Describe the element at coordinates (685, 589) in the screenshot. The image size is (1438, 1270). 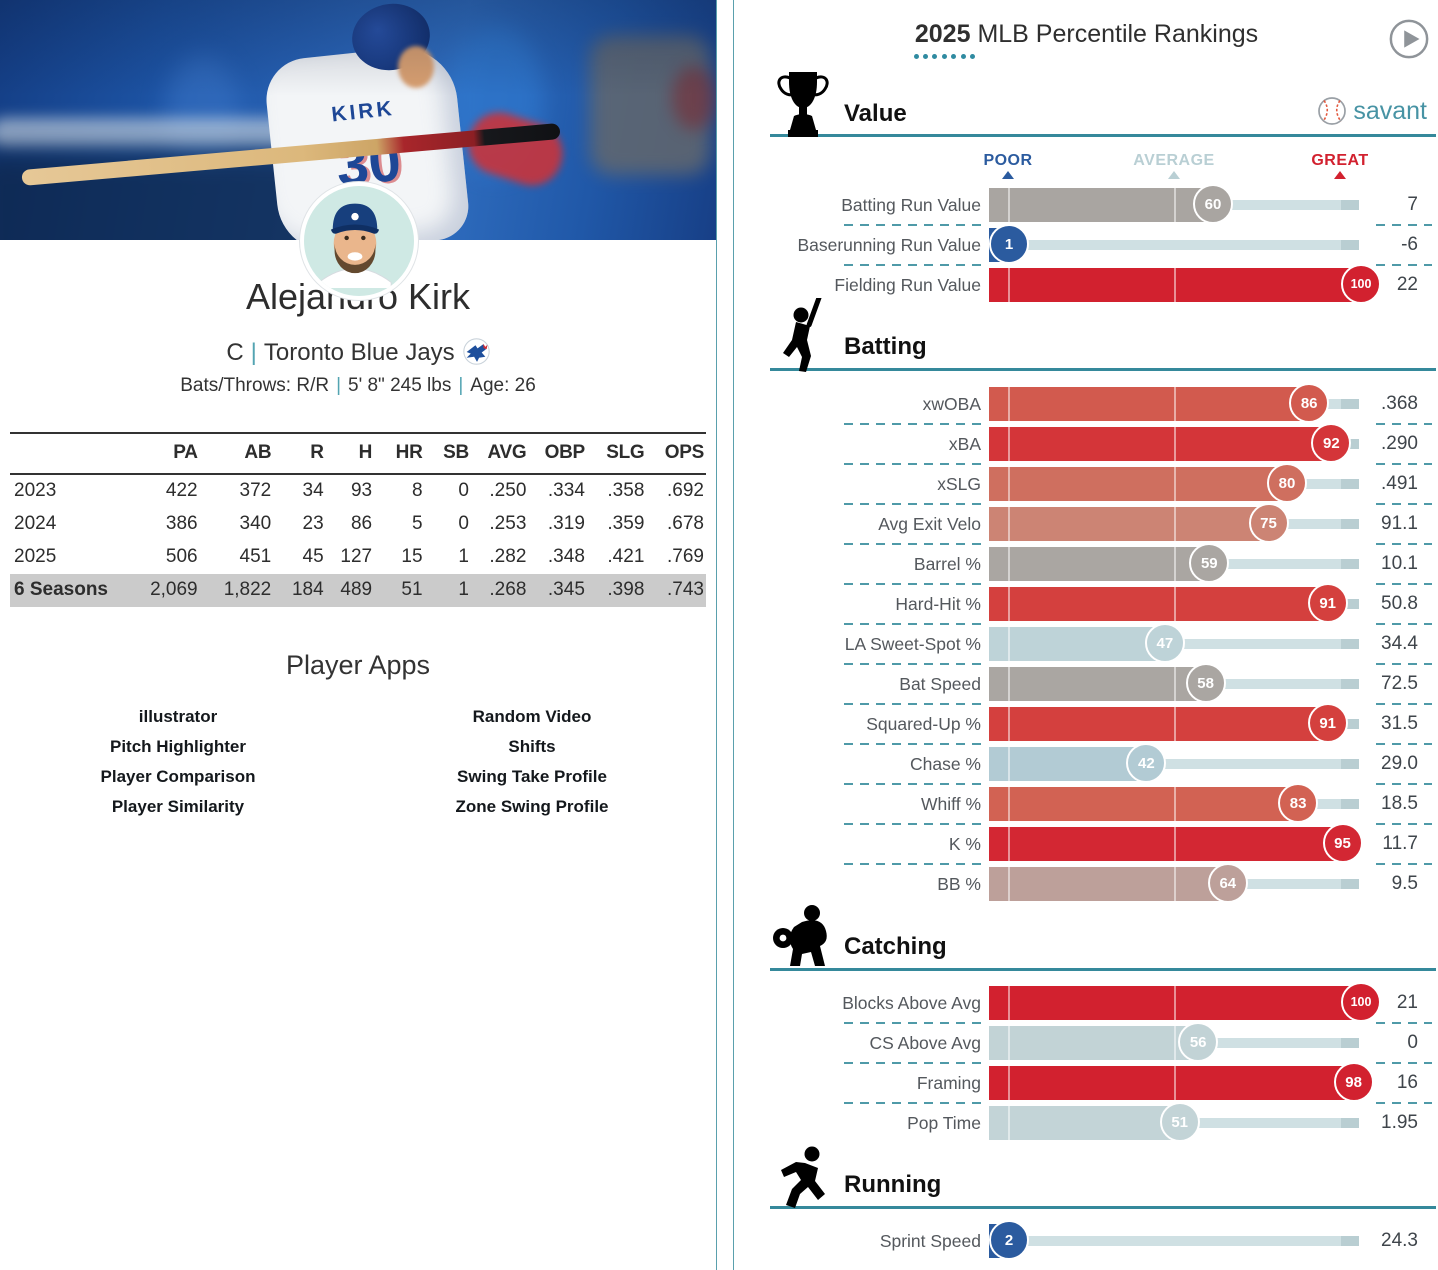
I see `stat-cell: .743` at that location.